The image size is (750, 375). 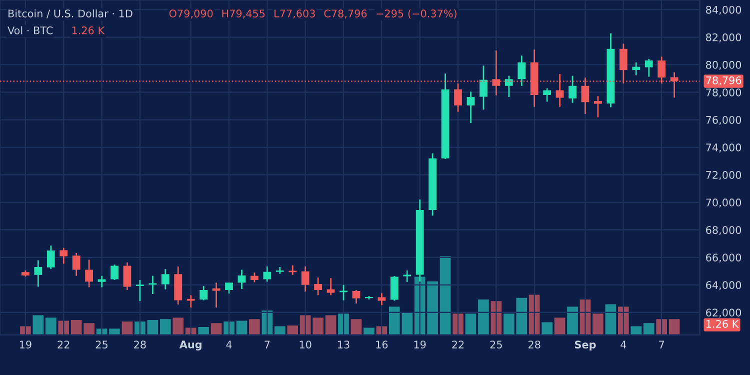 I want to click on x-tick-label: 16, so click(x=382, y=344).